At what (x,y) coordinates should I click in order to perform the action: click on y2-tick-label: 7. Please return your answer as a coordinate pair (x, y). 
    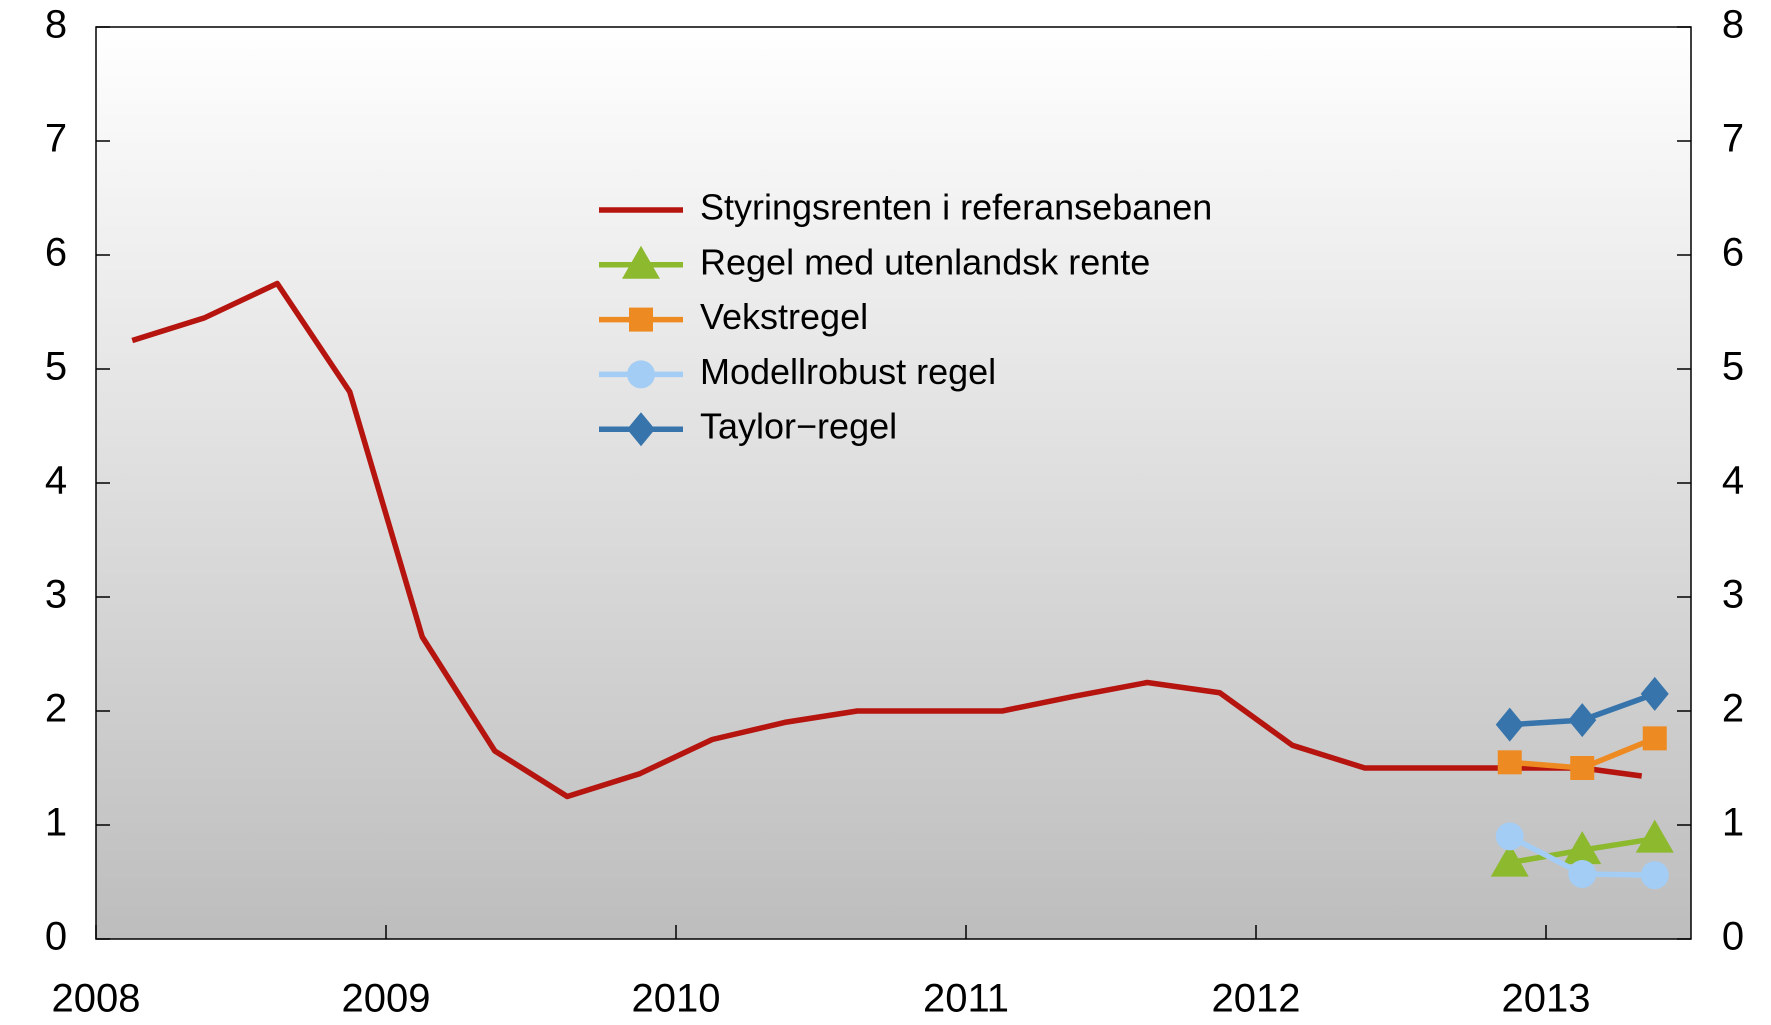
    Looking at the image, I should click on (1733, 139).